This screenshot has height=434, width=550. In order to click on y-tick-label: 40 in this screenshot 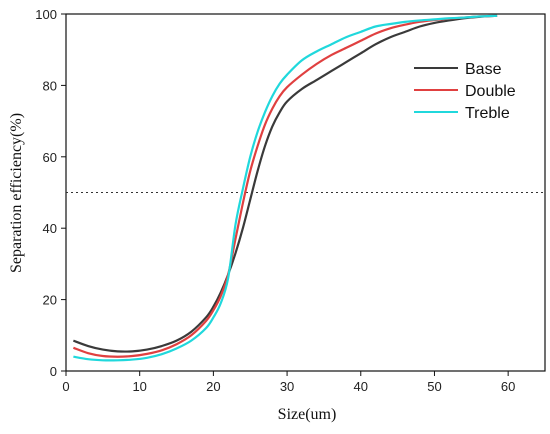, I will do `click(50, 228)`.